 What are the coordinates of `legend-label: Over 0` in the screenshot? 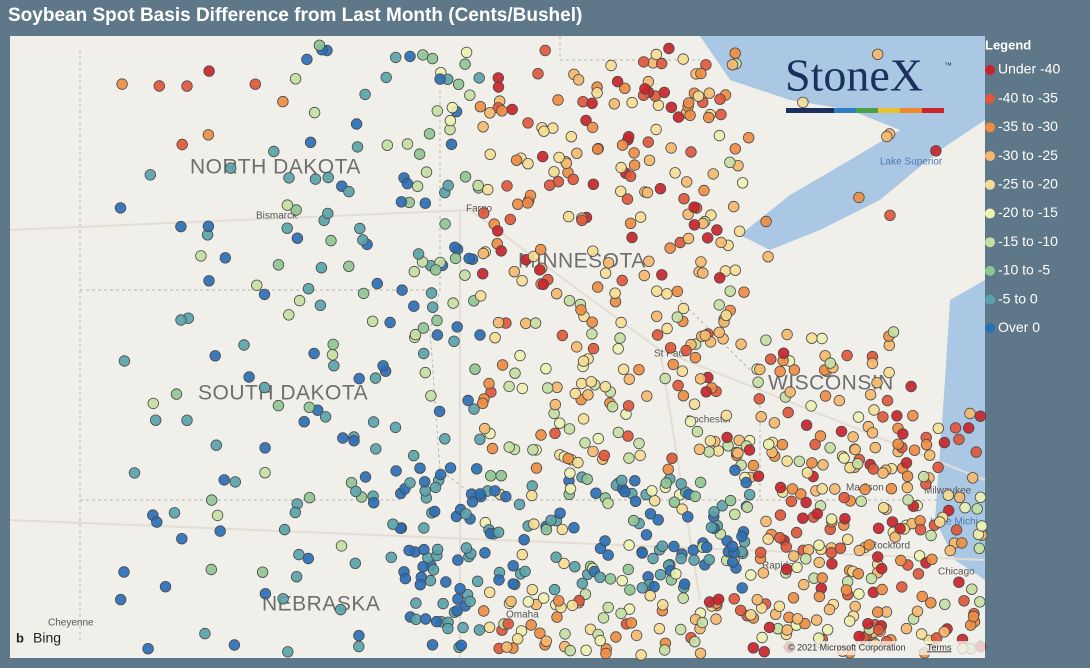 It's located at (1019, 327).